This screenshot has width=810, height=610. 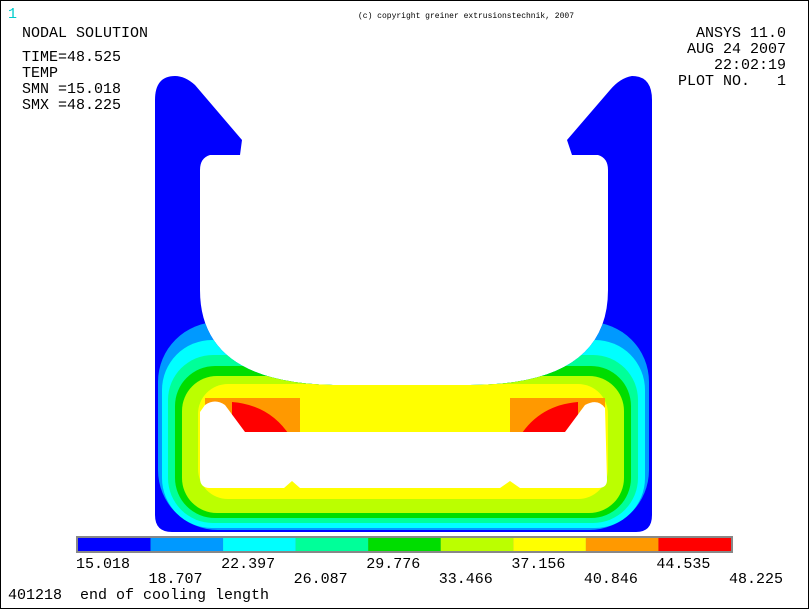 I want to click on legend-label: 29.776, so click(x=393, y=564).